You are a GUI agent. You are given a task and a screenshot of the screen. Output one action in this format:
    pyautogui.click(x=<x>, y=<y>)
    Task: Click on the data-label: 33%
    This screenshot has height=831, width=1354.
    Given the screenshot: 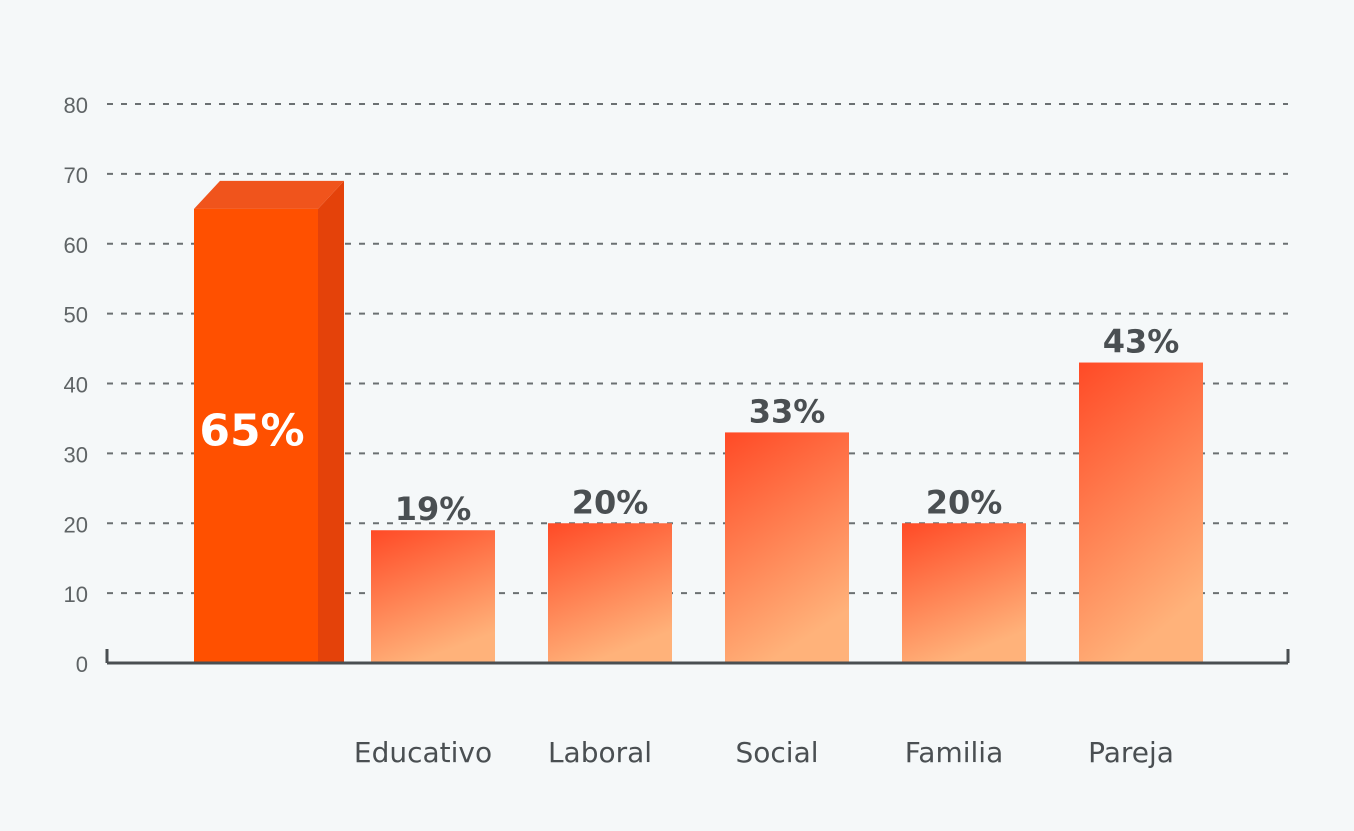 What is the action you would take?
    pyautogui.click(x=787, y=411)
    